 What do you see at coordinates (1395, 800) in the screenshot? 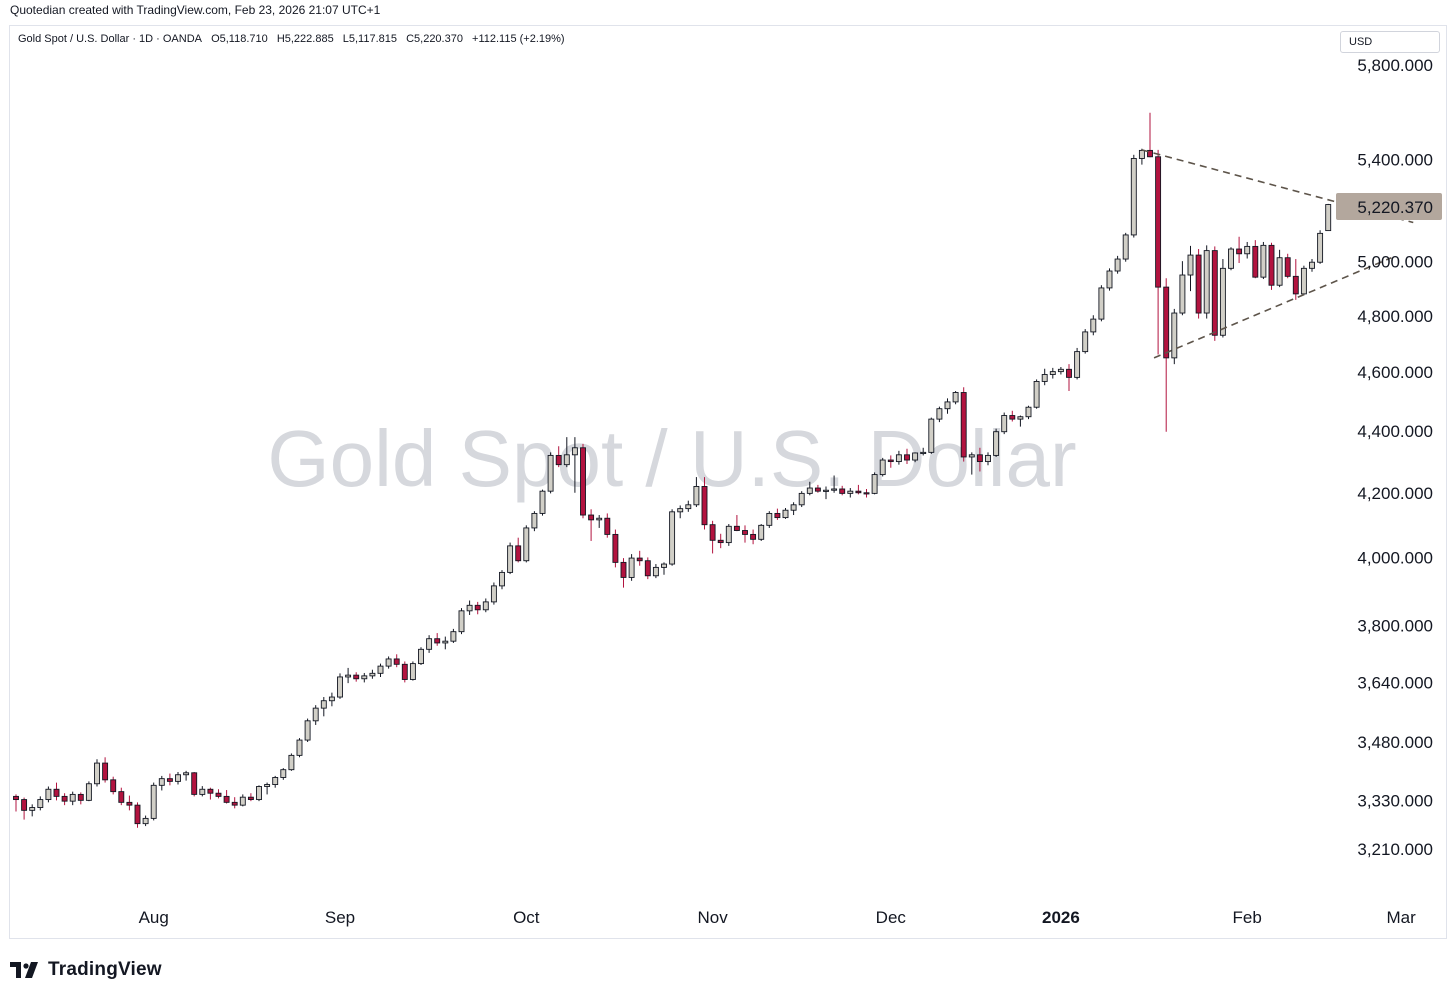
I see `y-tick-label: 3,330.000` at bounding box center [1395, 800].